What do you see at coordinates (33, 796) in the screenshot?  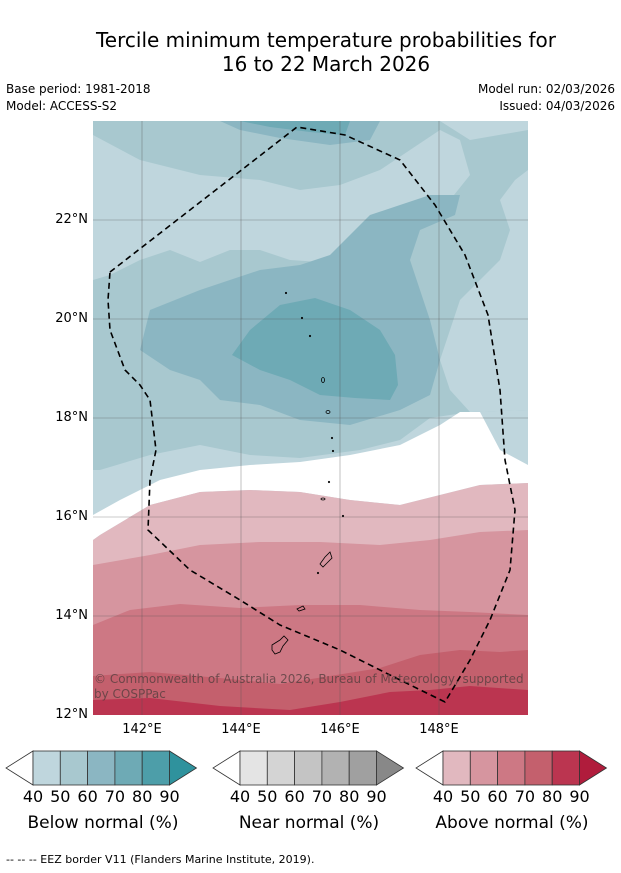 I see `below-legend-tick: 40` at bounding box center [33, 796].